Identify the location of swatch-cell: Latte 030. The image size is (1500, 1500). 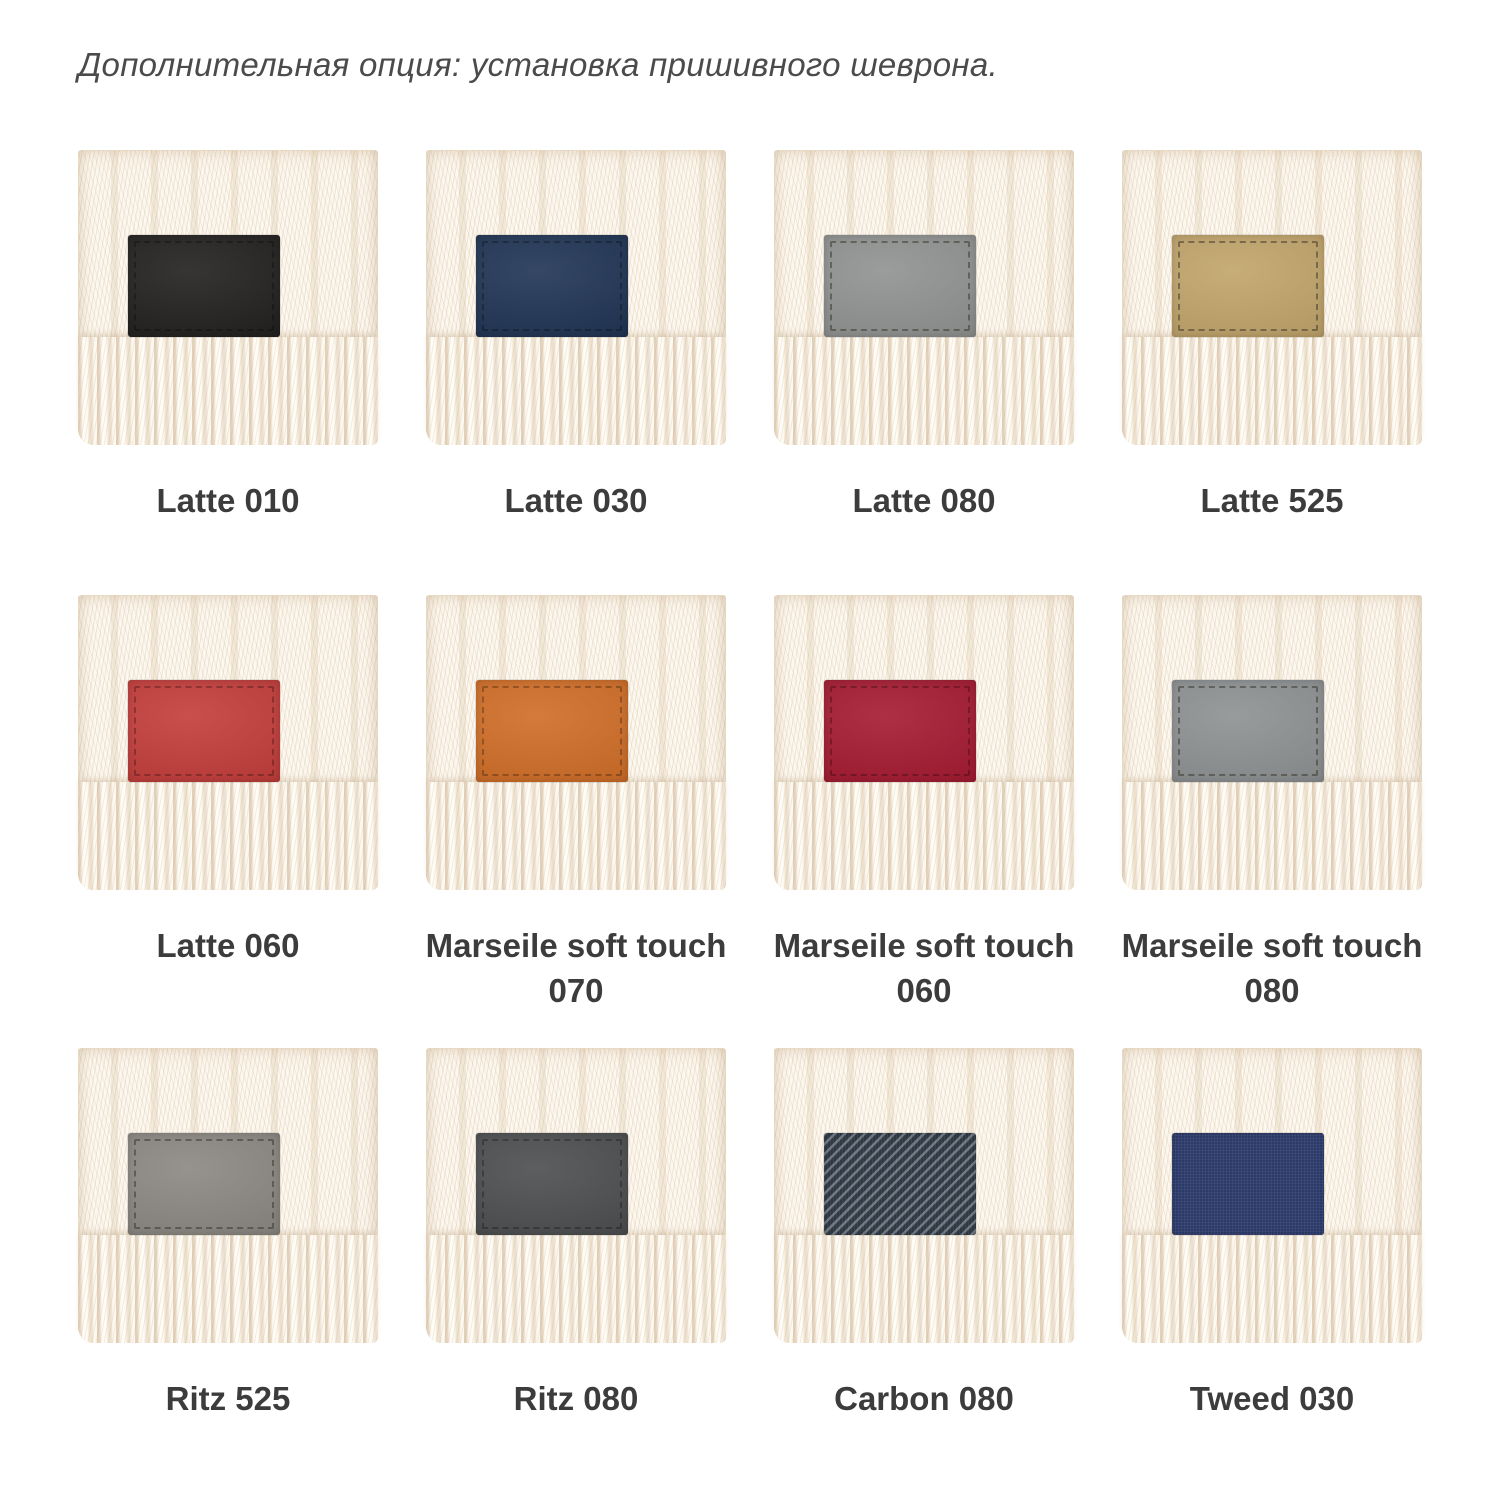
(576, 372).